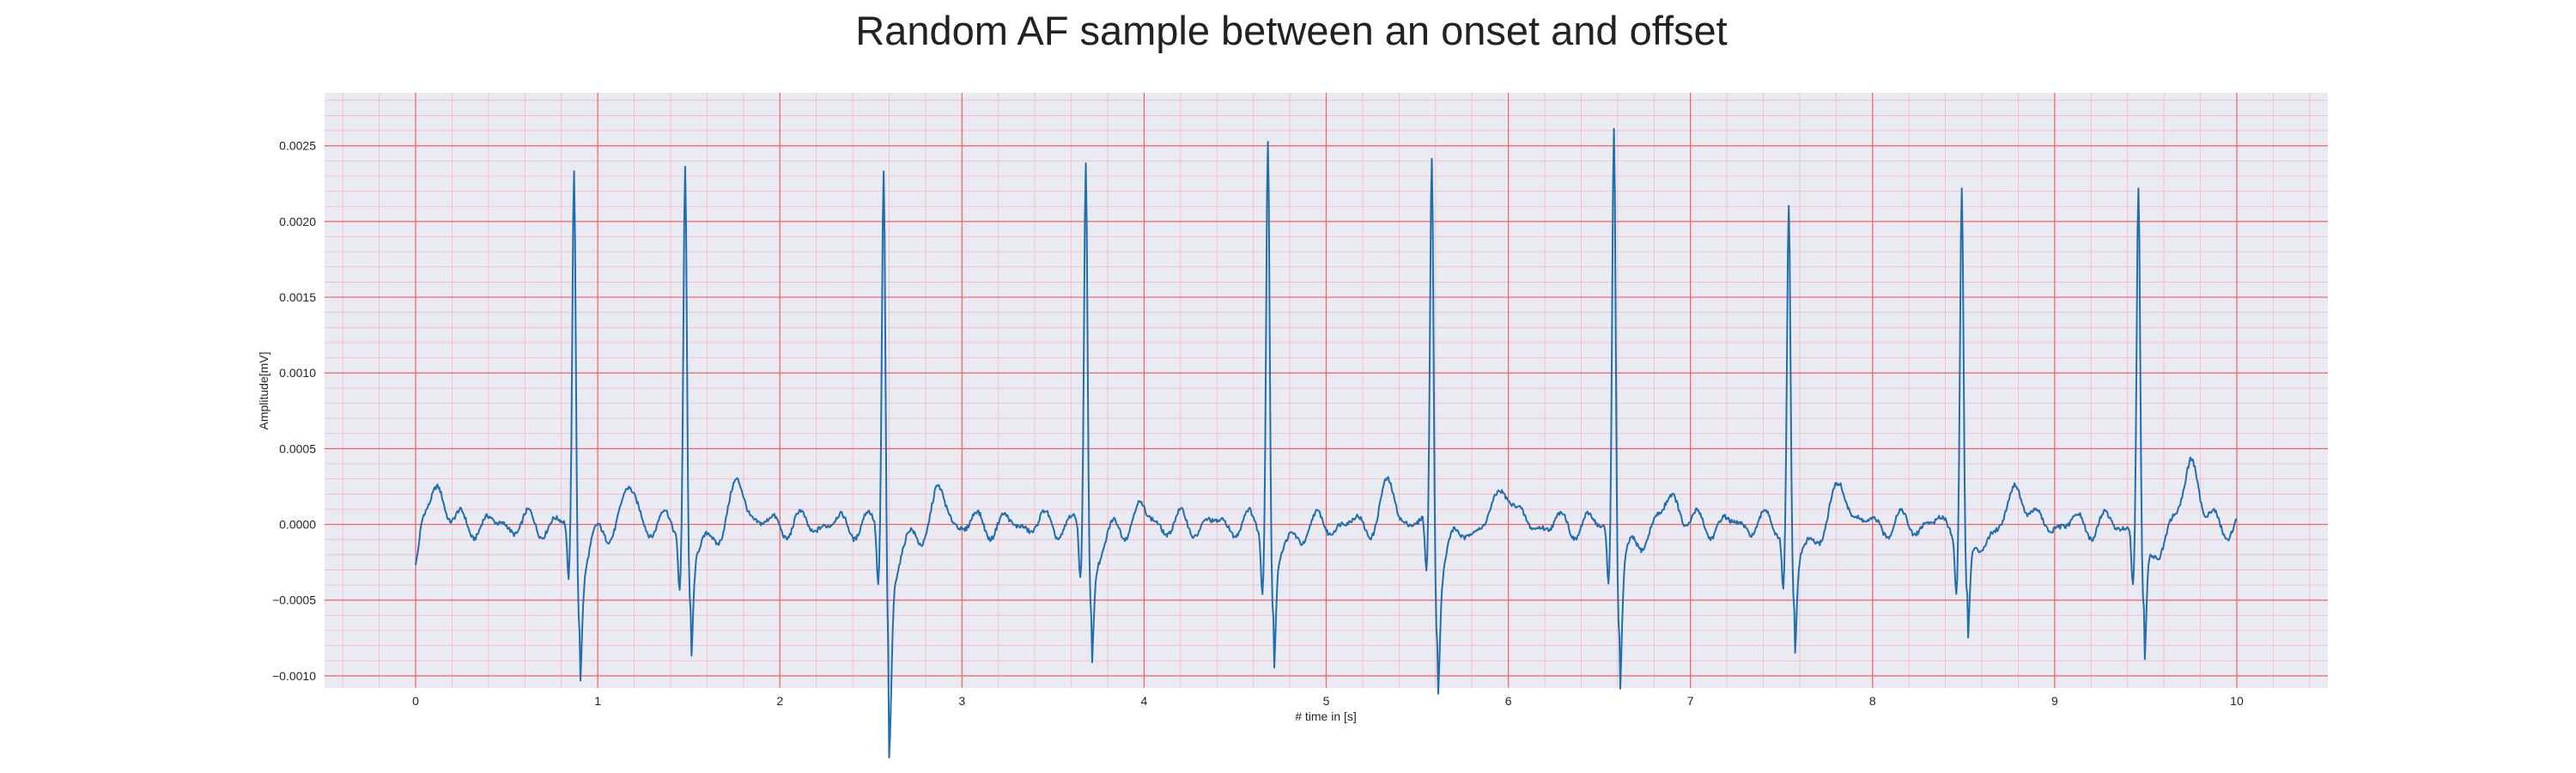 This screenshot has height=773, width=2576. What do you see at coordinates (2054, 701) in the screenshot?
I see `x-tick-label: 9` at bounding box center [2054, 701].